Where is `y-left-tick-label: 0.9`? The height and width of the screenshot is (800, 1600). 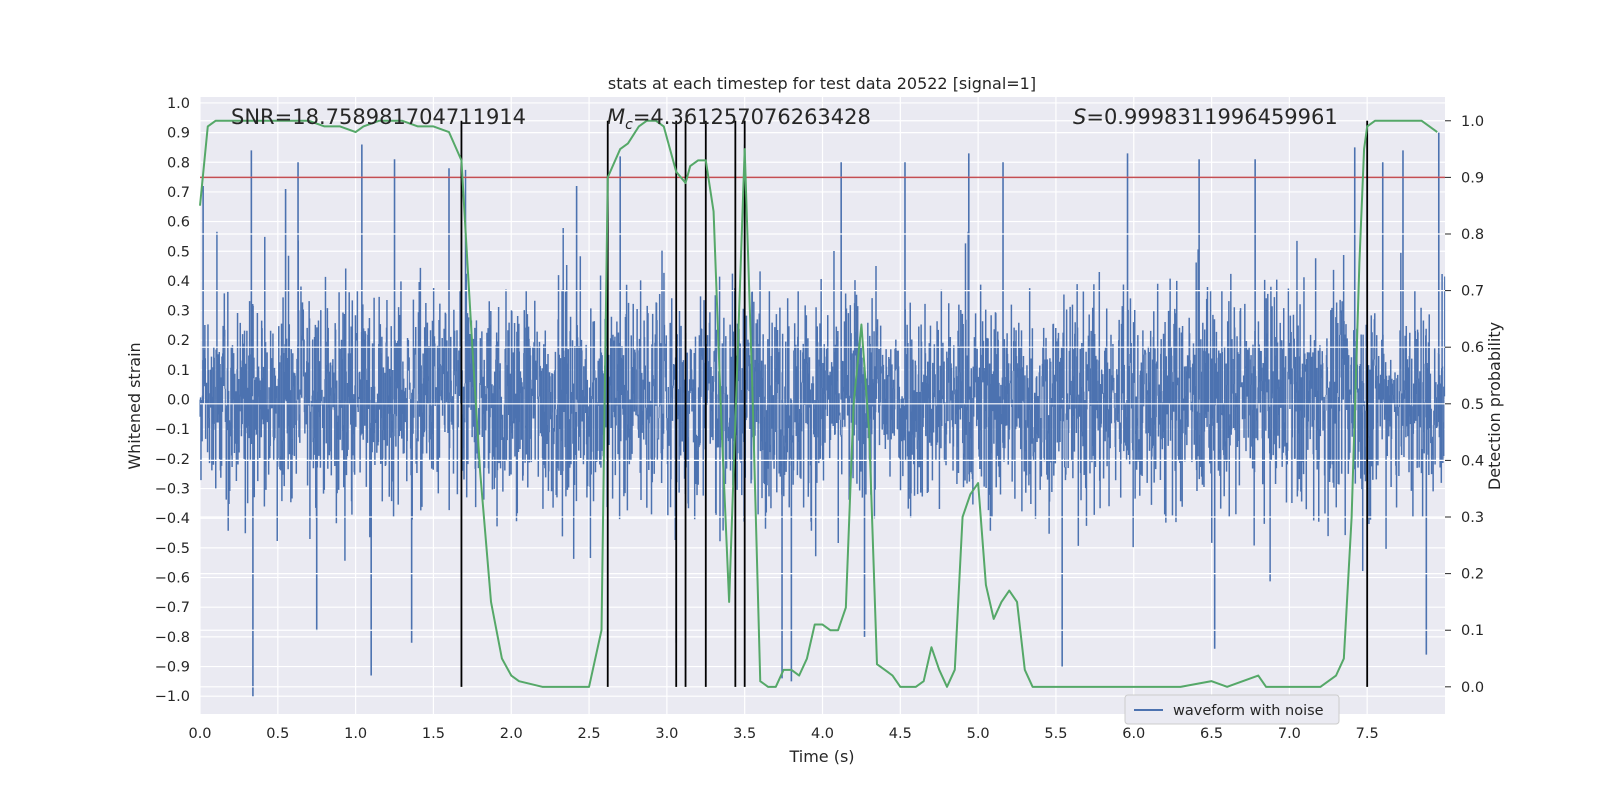 y-left-tick-label: 0.9 is located at coordinates (178, 134).